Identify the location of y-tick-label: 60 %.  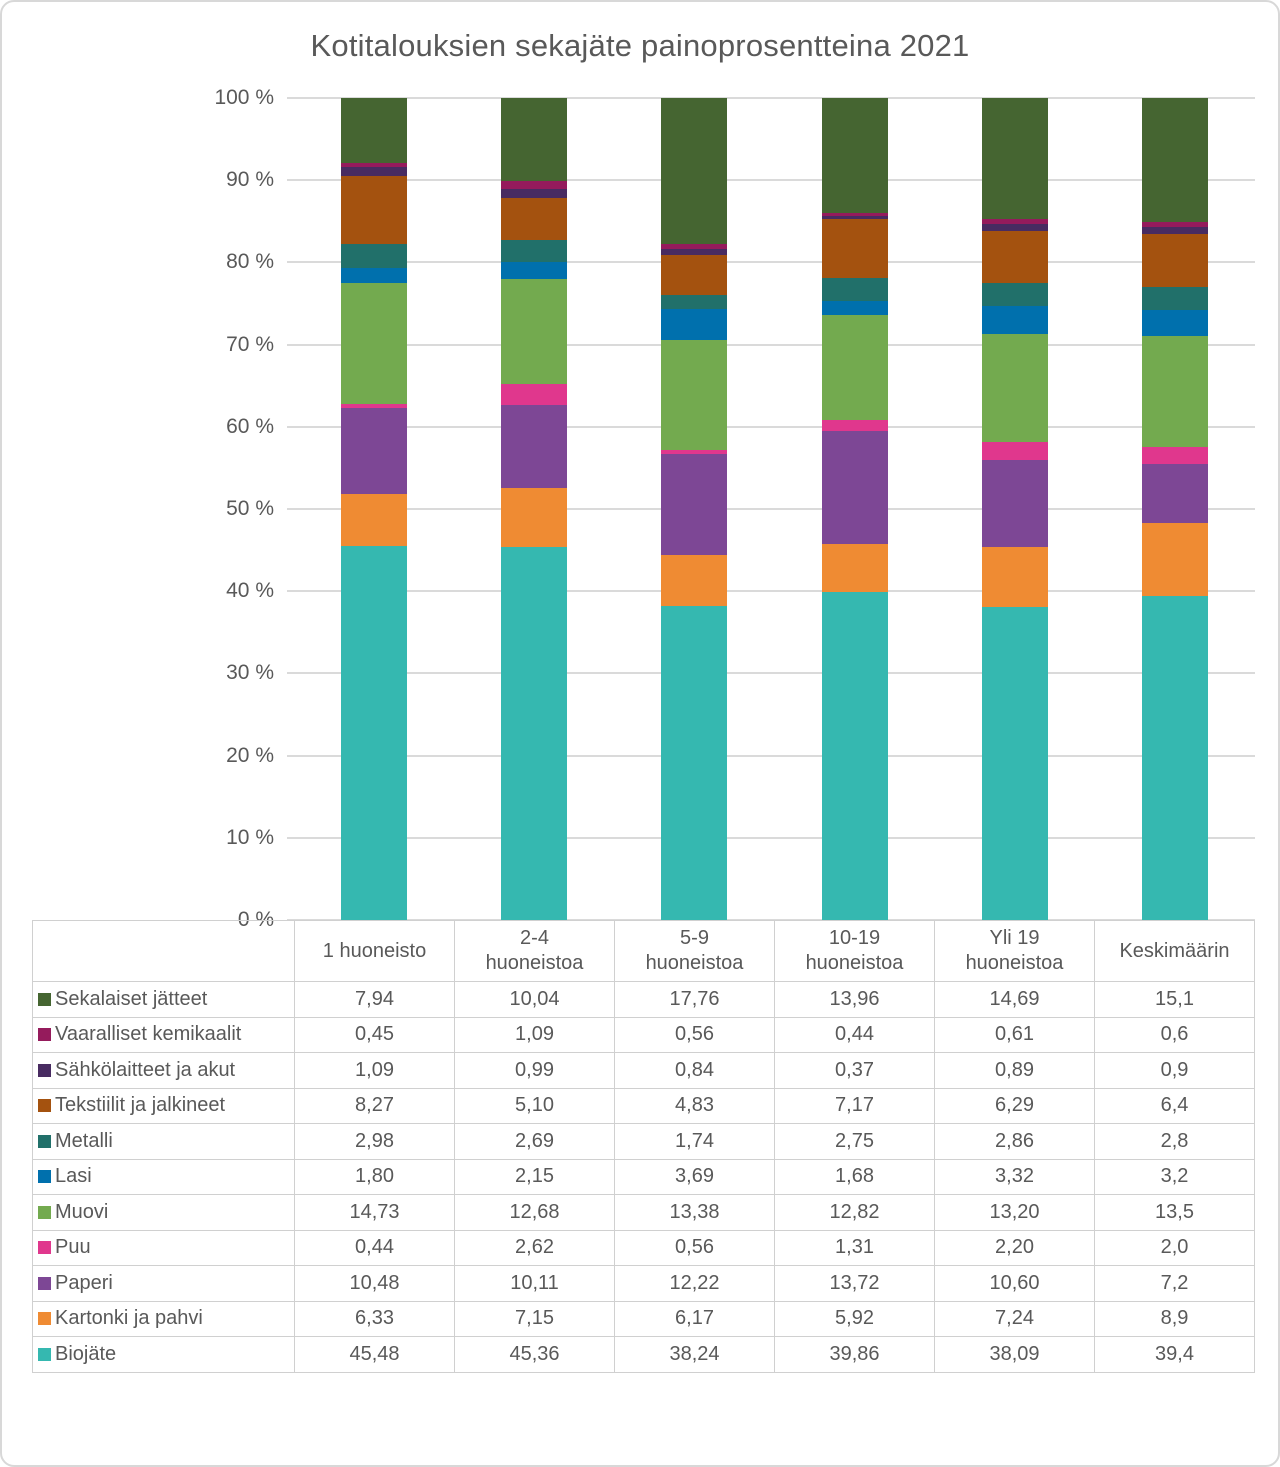
(250, 426).